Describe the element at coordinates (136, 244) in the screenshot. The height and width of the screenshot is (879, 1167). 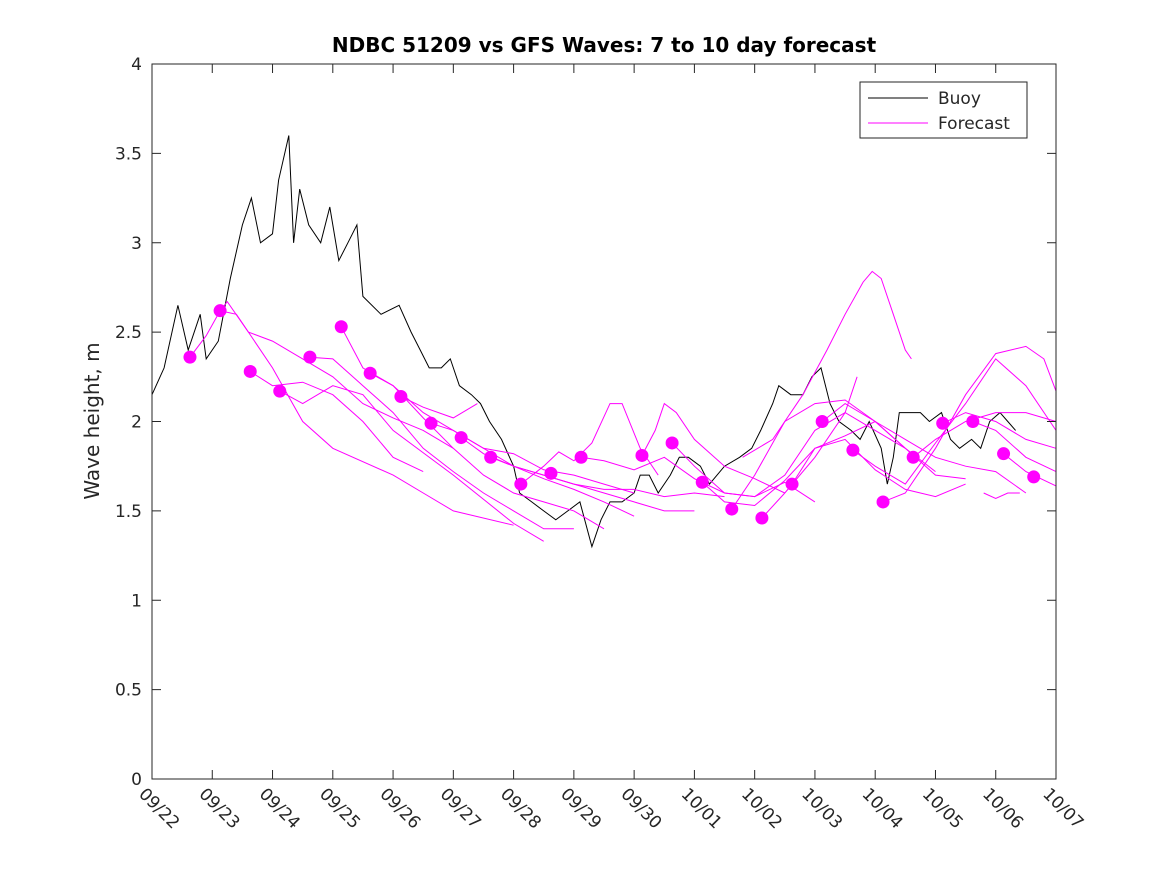
I see `y-tick-label: 3` at that location.